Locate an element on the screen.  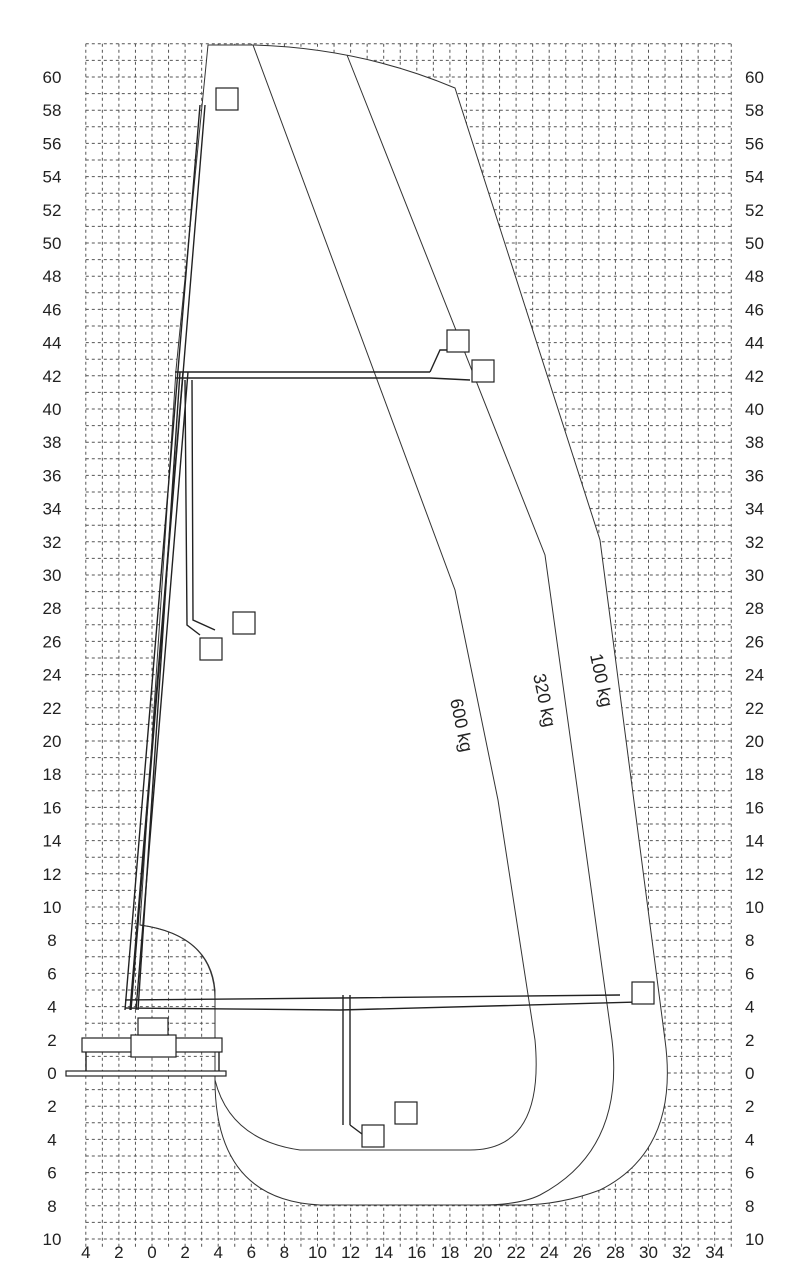
x-tick-label: 14 is located at coordinates (383, 1252).